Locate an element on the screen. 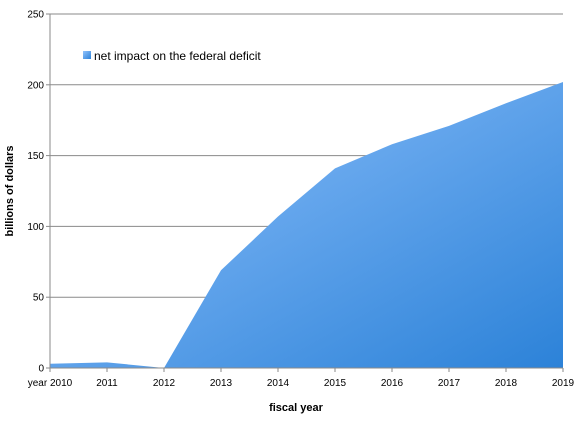 This screenshot has height=421, width=579. legend-swatch is located at coordinates (87, 55).